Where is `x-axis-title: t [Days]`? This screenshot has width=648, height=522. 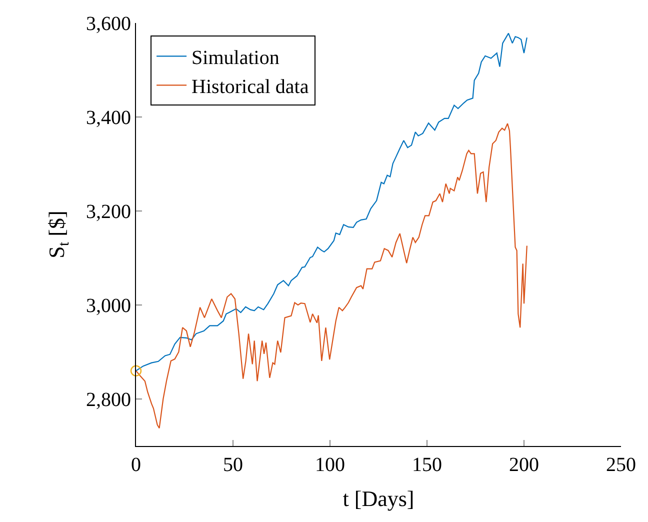 x-axis-title: t [Days] is located at coordinates (378, 498).